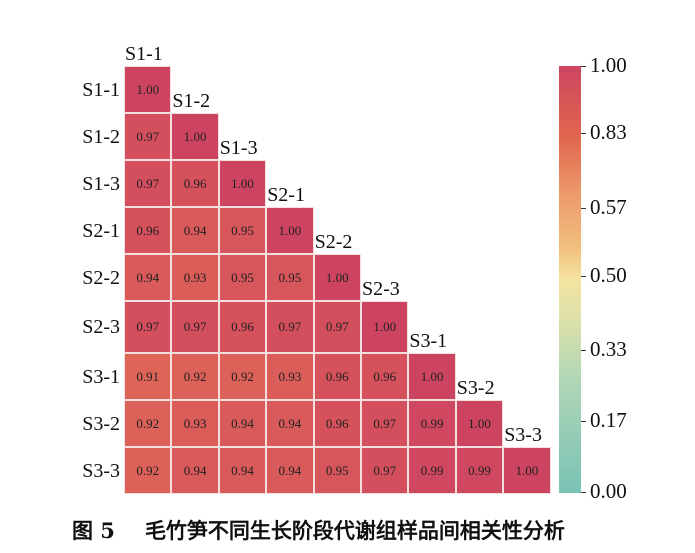 Image resolution: width=695 pixels, height=553 pixels. Describe the element at coordinates (101, 423) in the screenshot. I see `row-label: S3-2` at that location.